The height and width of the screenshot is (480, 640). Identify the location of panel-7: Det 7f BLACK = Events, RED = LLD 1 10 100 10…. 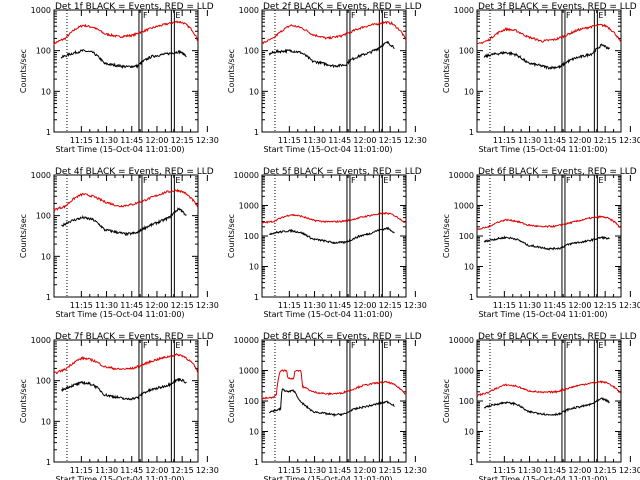
(119, 406).